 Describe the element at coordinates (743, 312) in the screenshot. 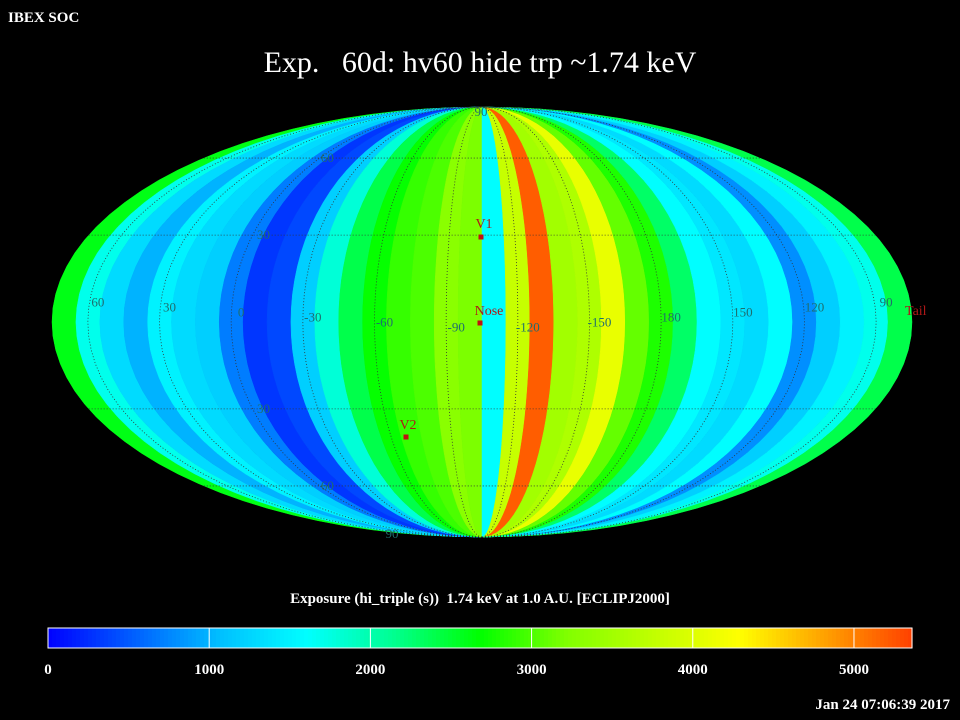

I see `longitude-label: 150` at that location.